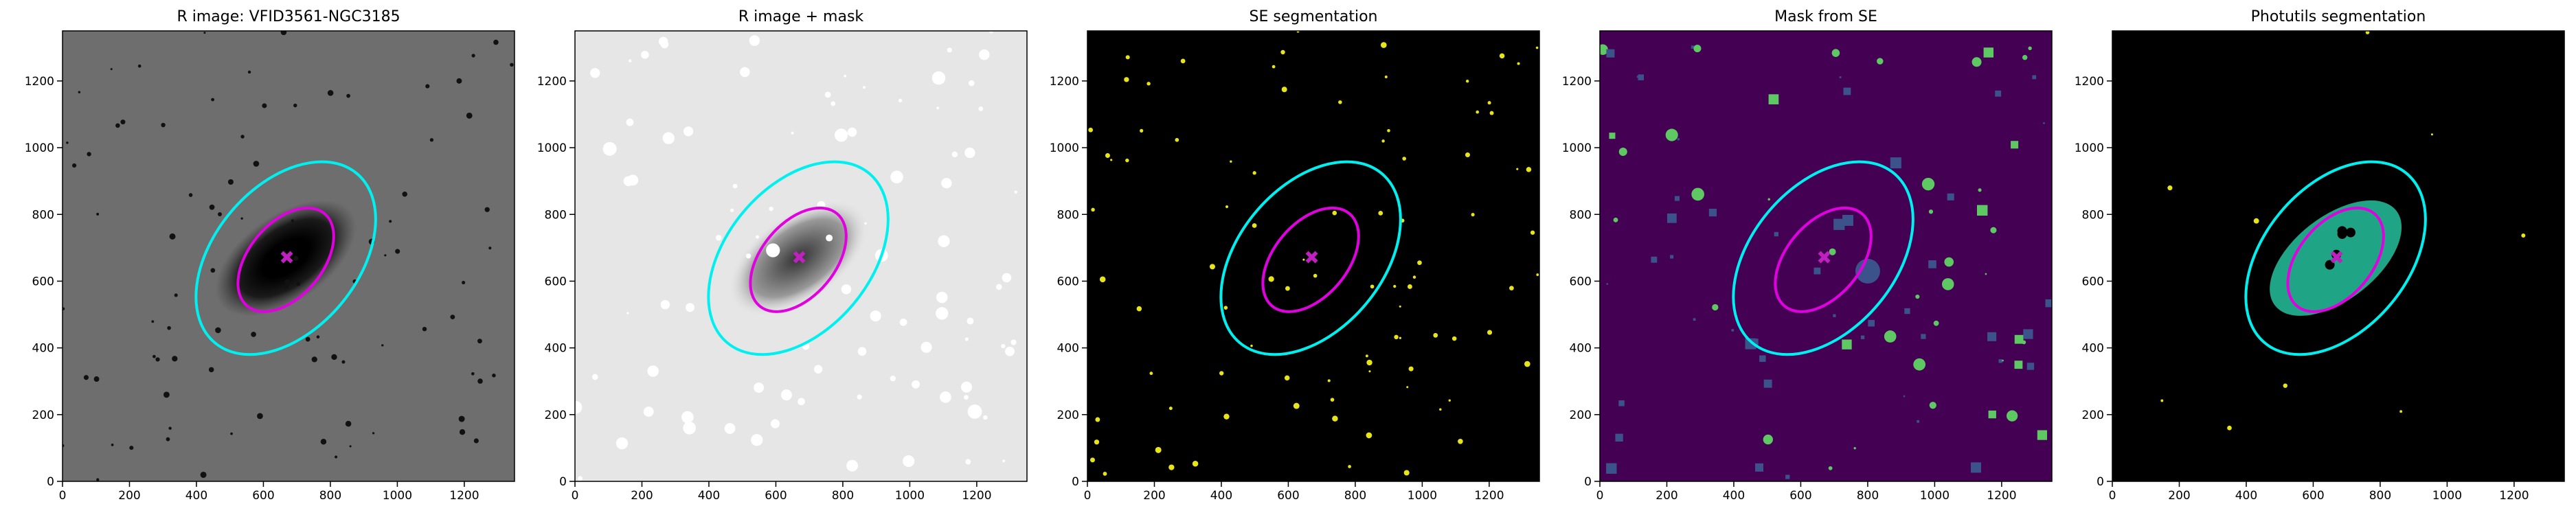 This screenshot has height=515, width=2576. Describe the element at coordinates (2338, 16) in the screenshot. I see `panel-title: Photutils segmentation` at that location.